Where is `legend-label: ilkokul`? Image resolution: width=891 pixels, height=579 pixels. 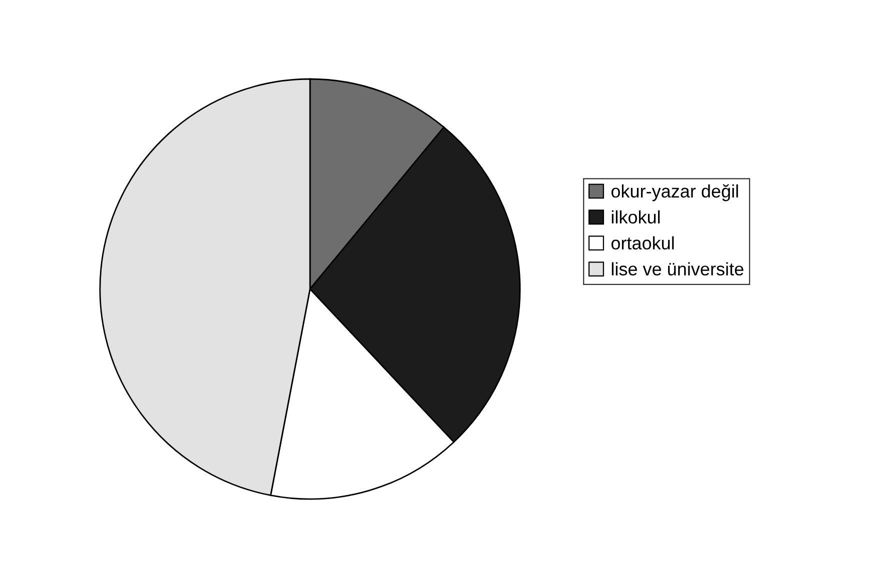 legend-label: ilkokul is located at coordinates (636, 217).